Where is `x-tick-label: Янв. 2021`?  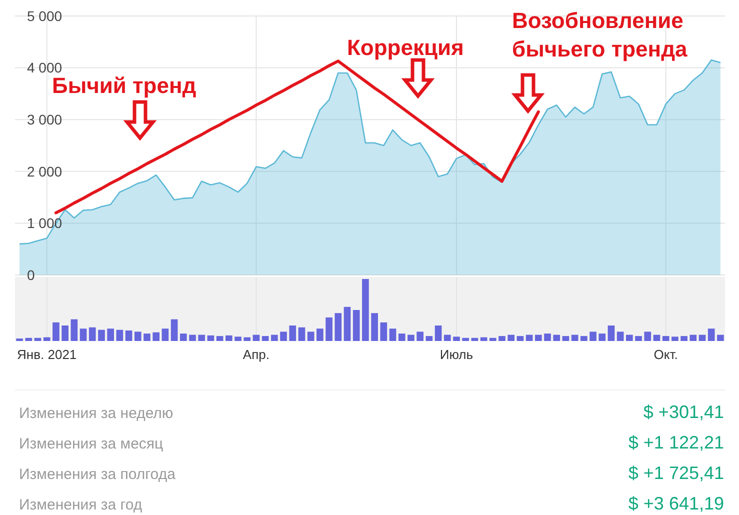 x-tick-label: Янв. 2021 is located at coordinates (47, 354).